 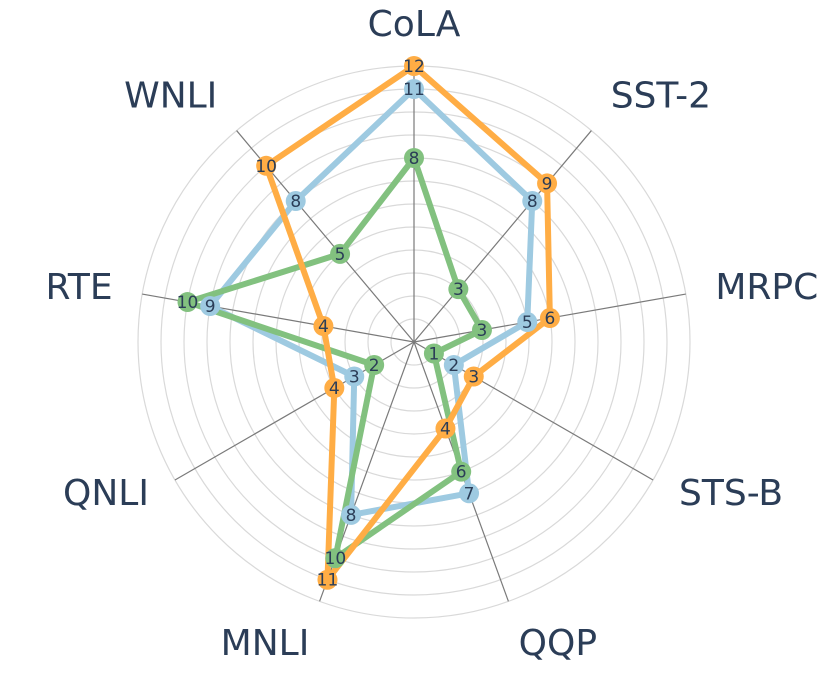 I want to click on series-3-value-label-qnli: 4, so click(x=334, y=389).